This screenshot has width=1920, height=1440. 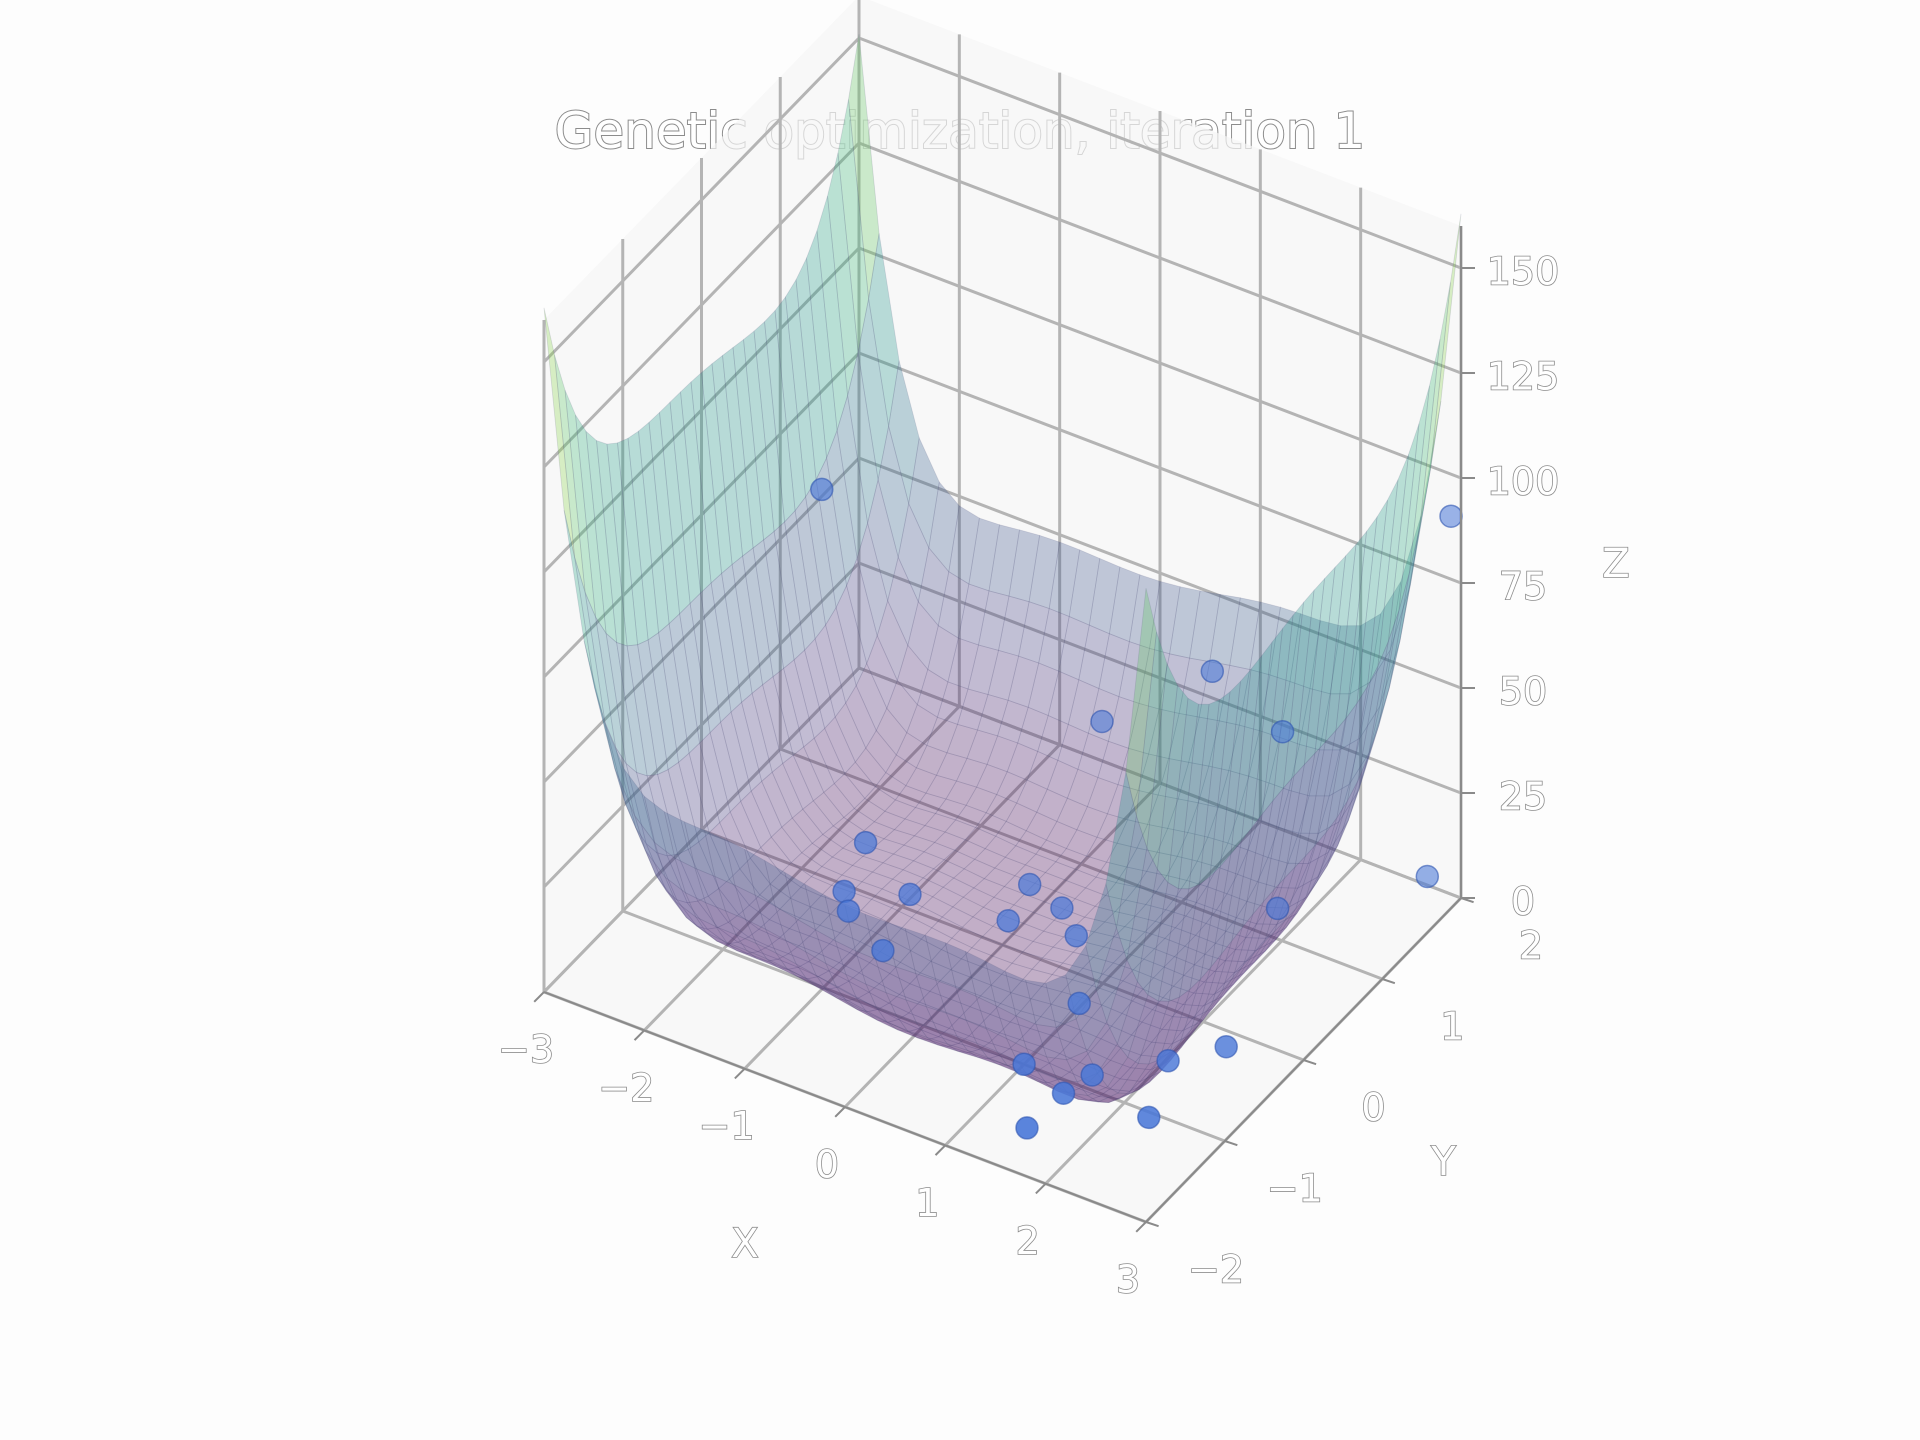 I want to click on y-tick-label: 0, so click(x=1373, y=1108).